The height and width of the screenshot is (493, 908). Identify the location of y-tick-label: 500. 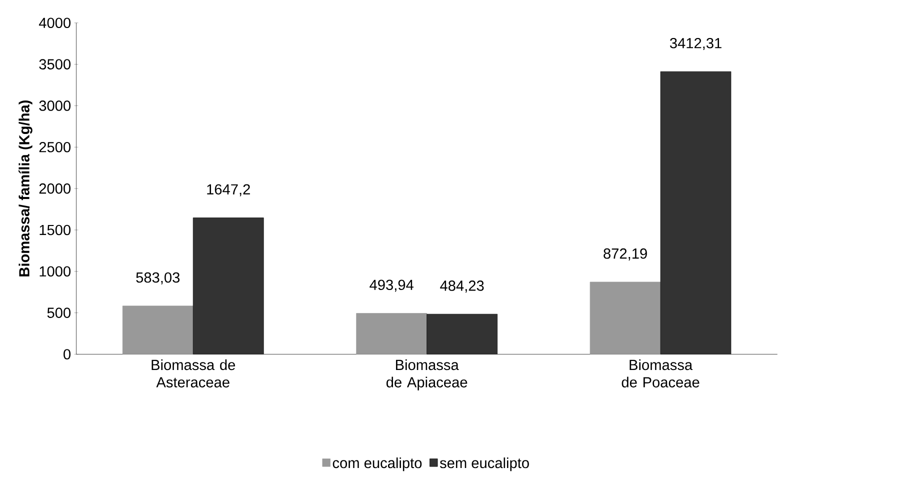
(59, 312).